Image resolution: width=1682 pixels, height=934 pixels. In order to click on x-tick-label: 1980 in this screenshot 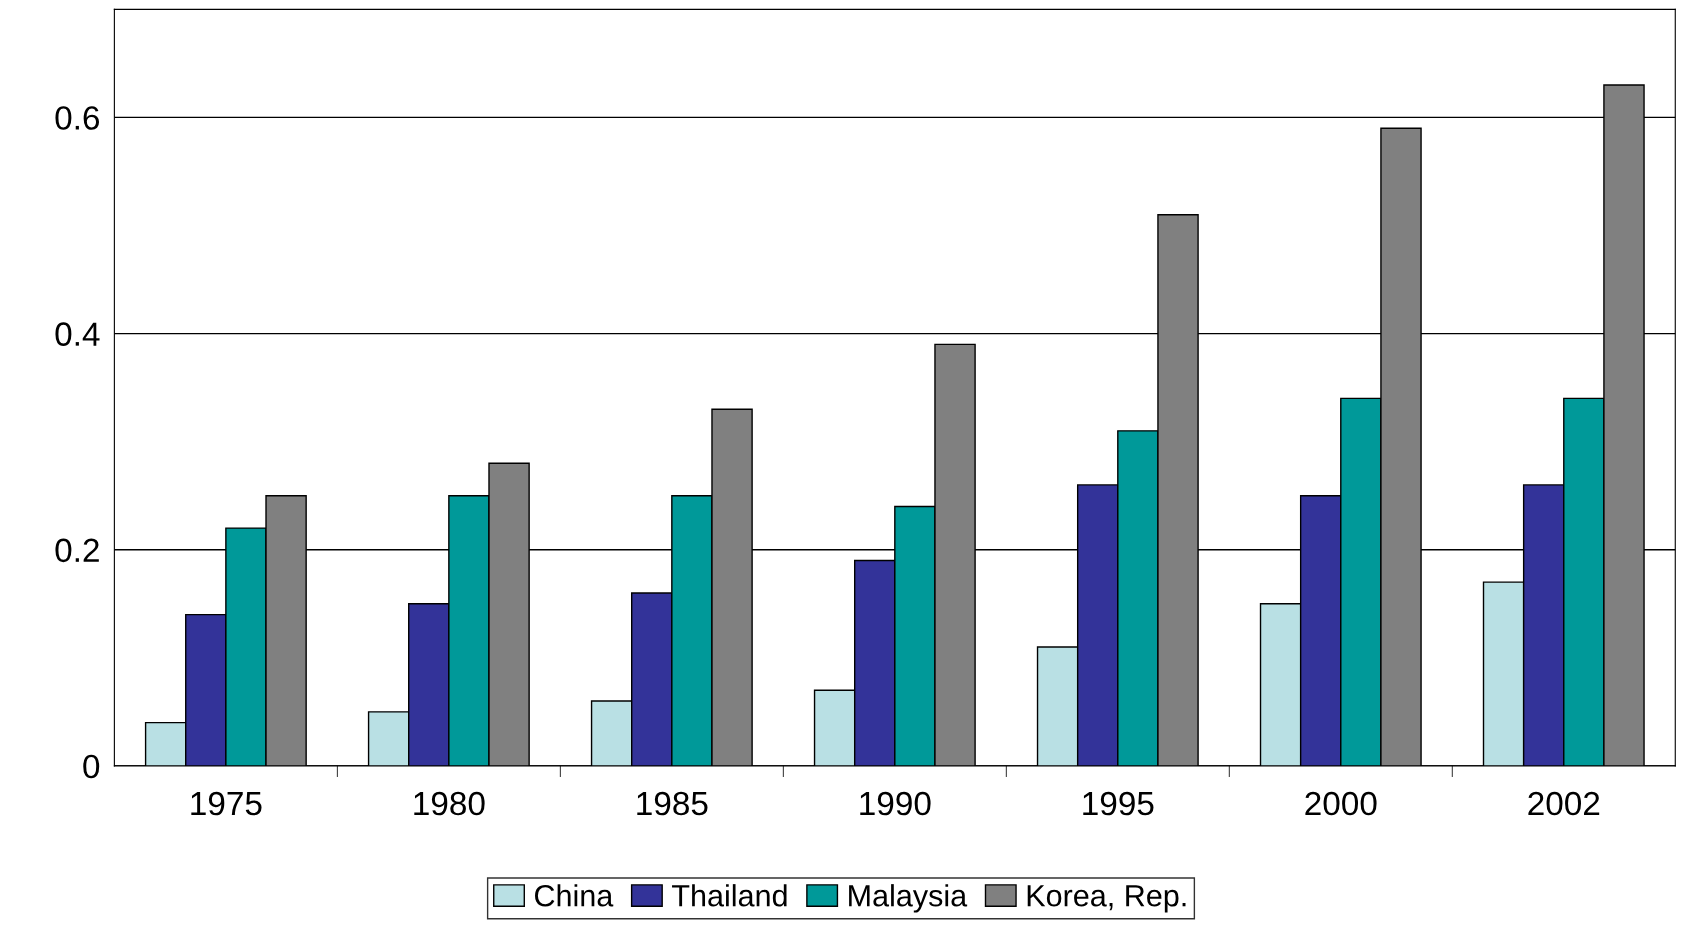, I will do `click(449, 803)`.